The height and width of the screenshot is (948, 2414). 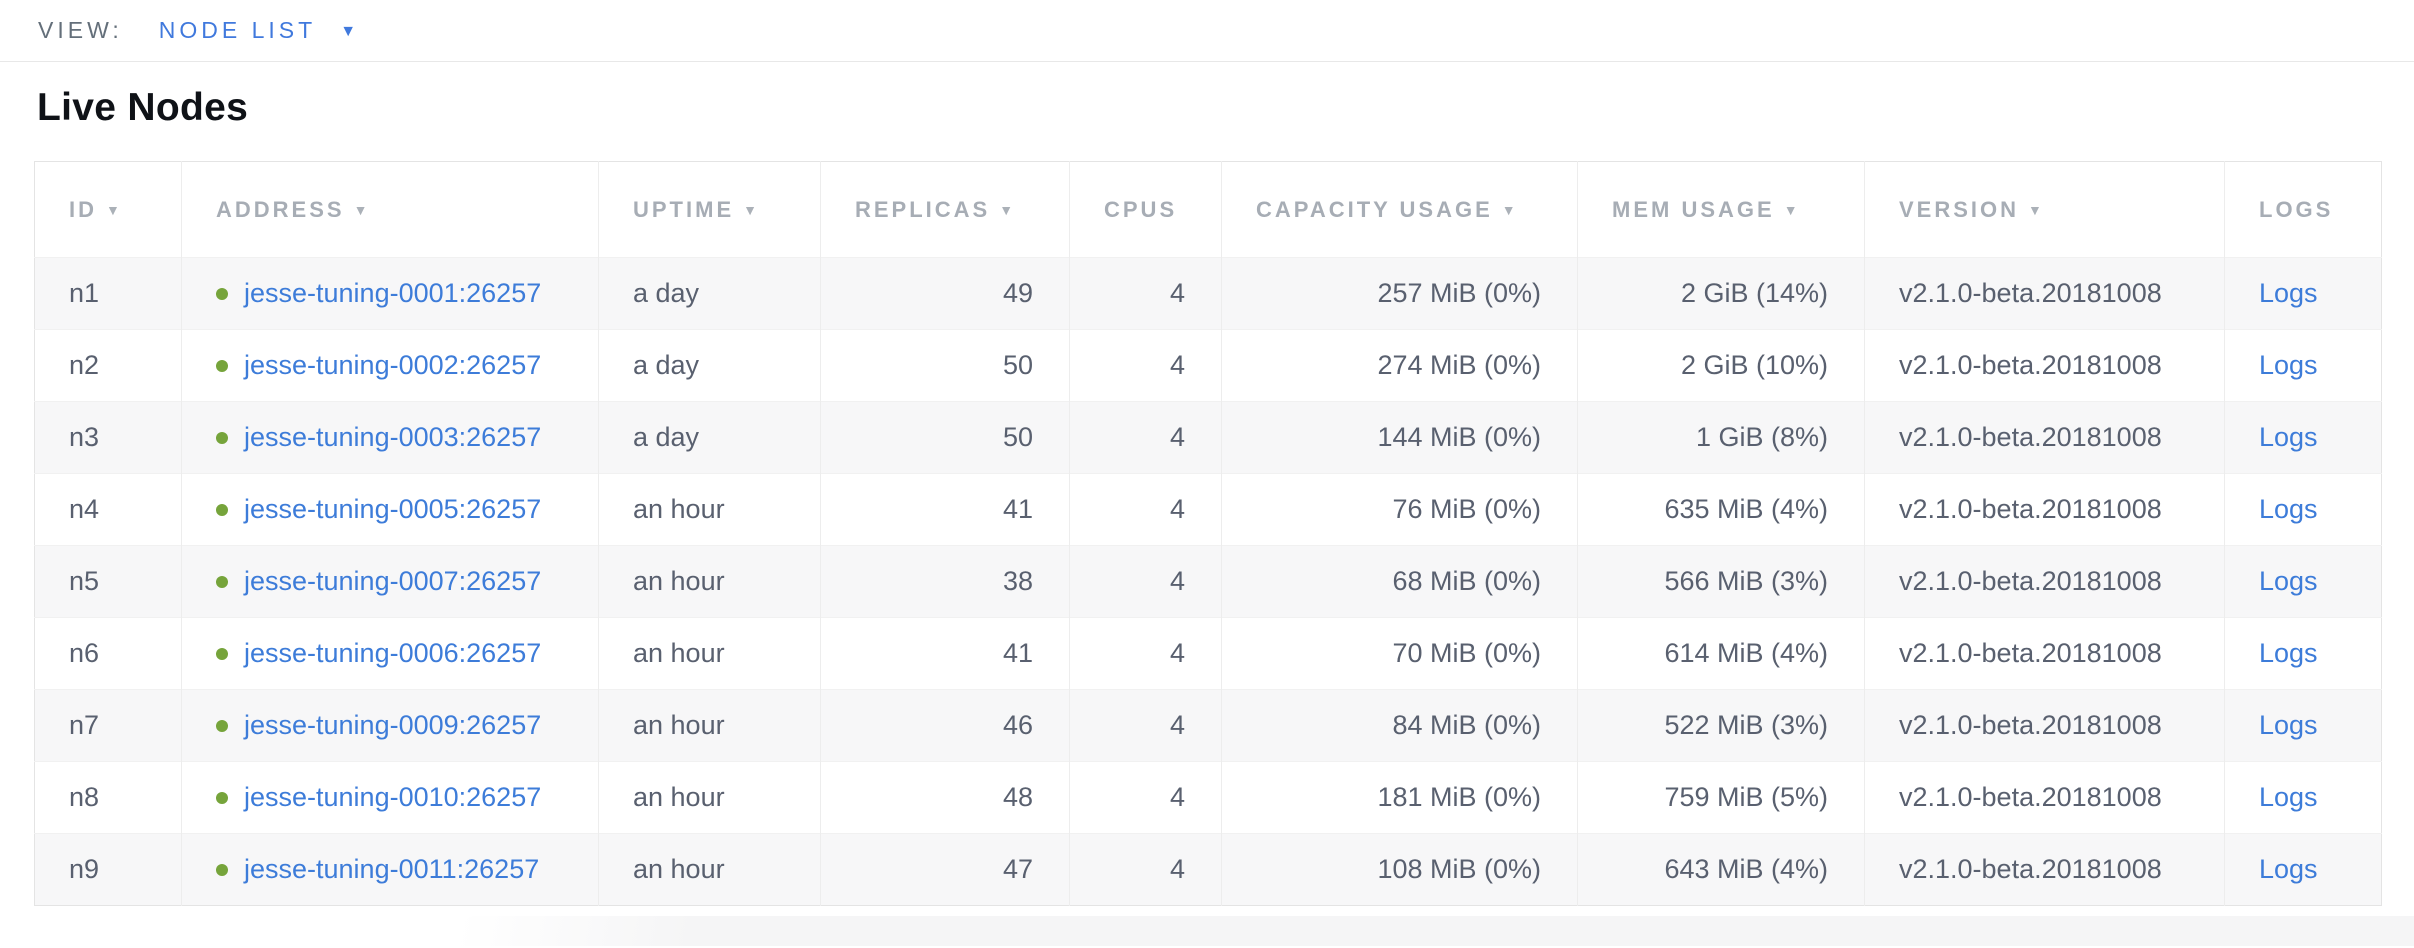 I want to click on node-address-link: jesse-tuning-0009:26257, so click(x=393, y=725).